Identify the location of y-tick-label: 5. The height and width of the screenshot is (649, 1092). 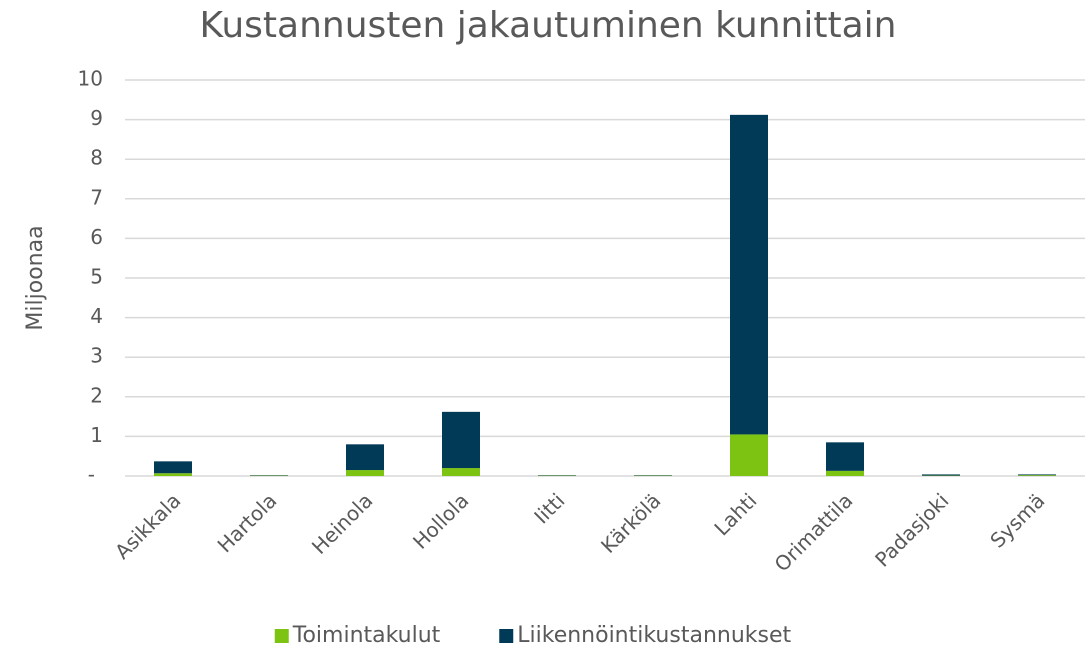
(96, 277).